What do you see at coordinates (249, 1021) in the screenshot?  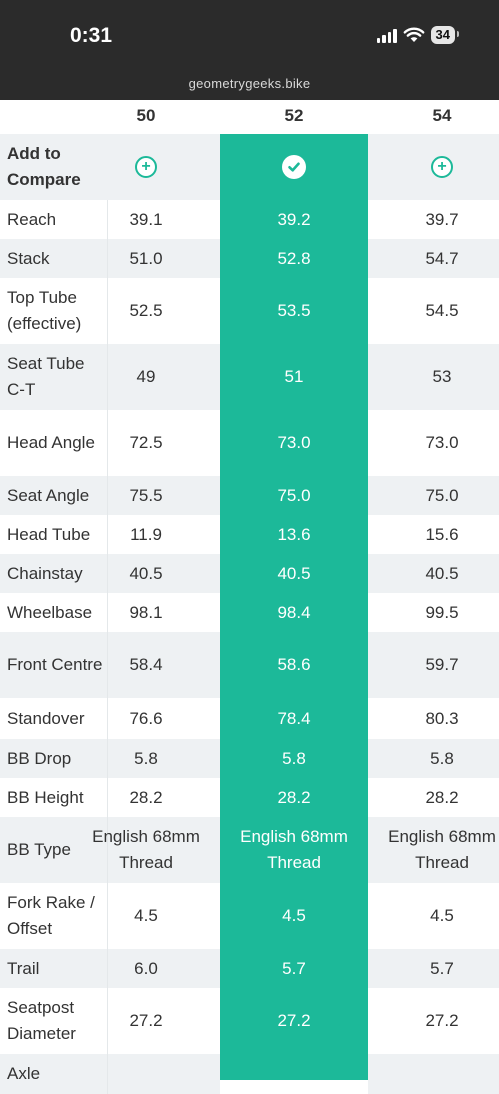 I see `geometry-row: Seatpost Diameter 27.2 27.2 27.2` at bounding box center [249, 1021].